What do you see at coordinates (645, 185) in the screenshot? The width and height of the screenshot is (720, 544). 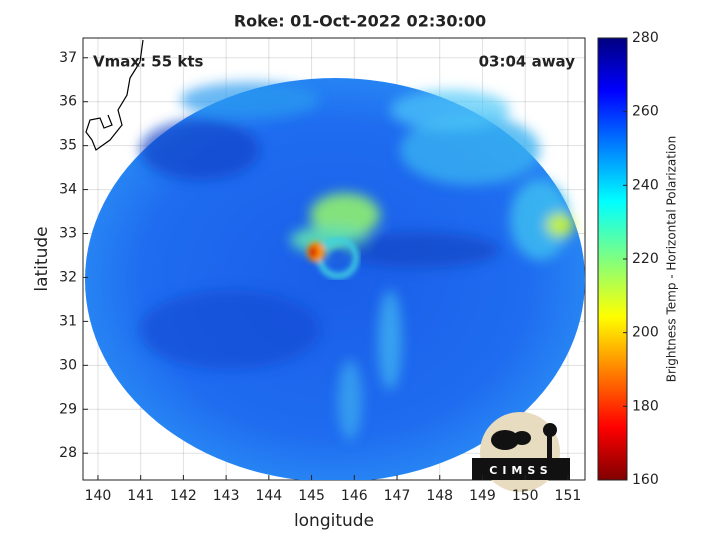 I see `colorbar-tick-label: 240` at bounding box center [645, 185].